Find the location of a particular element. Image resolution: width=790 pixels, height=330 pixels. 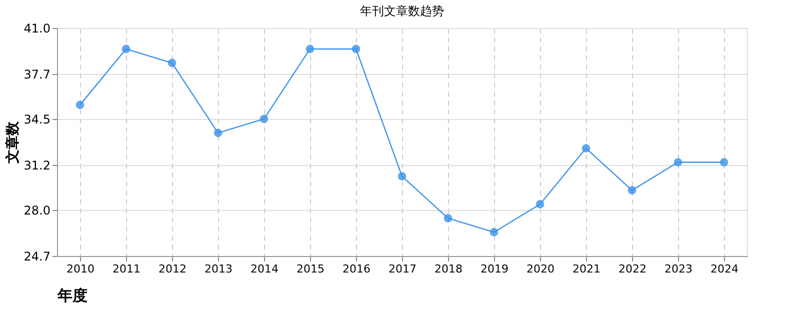

x-tick-label: 2014 is located at coordinates (264, 269).